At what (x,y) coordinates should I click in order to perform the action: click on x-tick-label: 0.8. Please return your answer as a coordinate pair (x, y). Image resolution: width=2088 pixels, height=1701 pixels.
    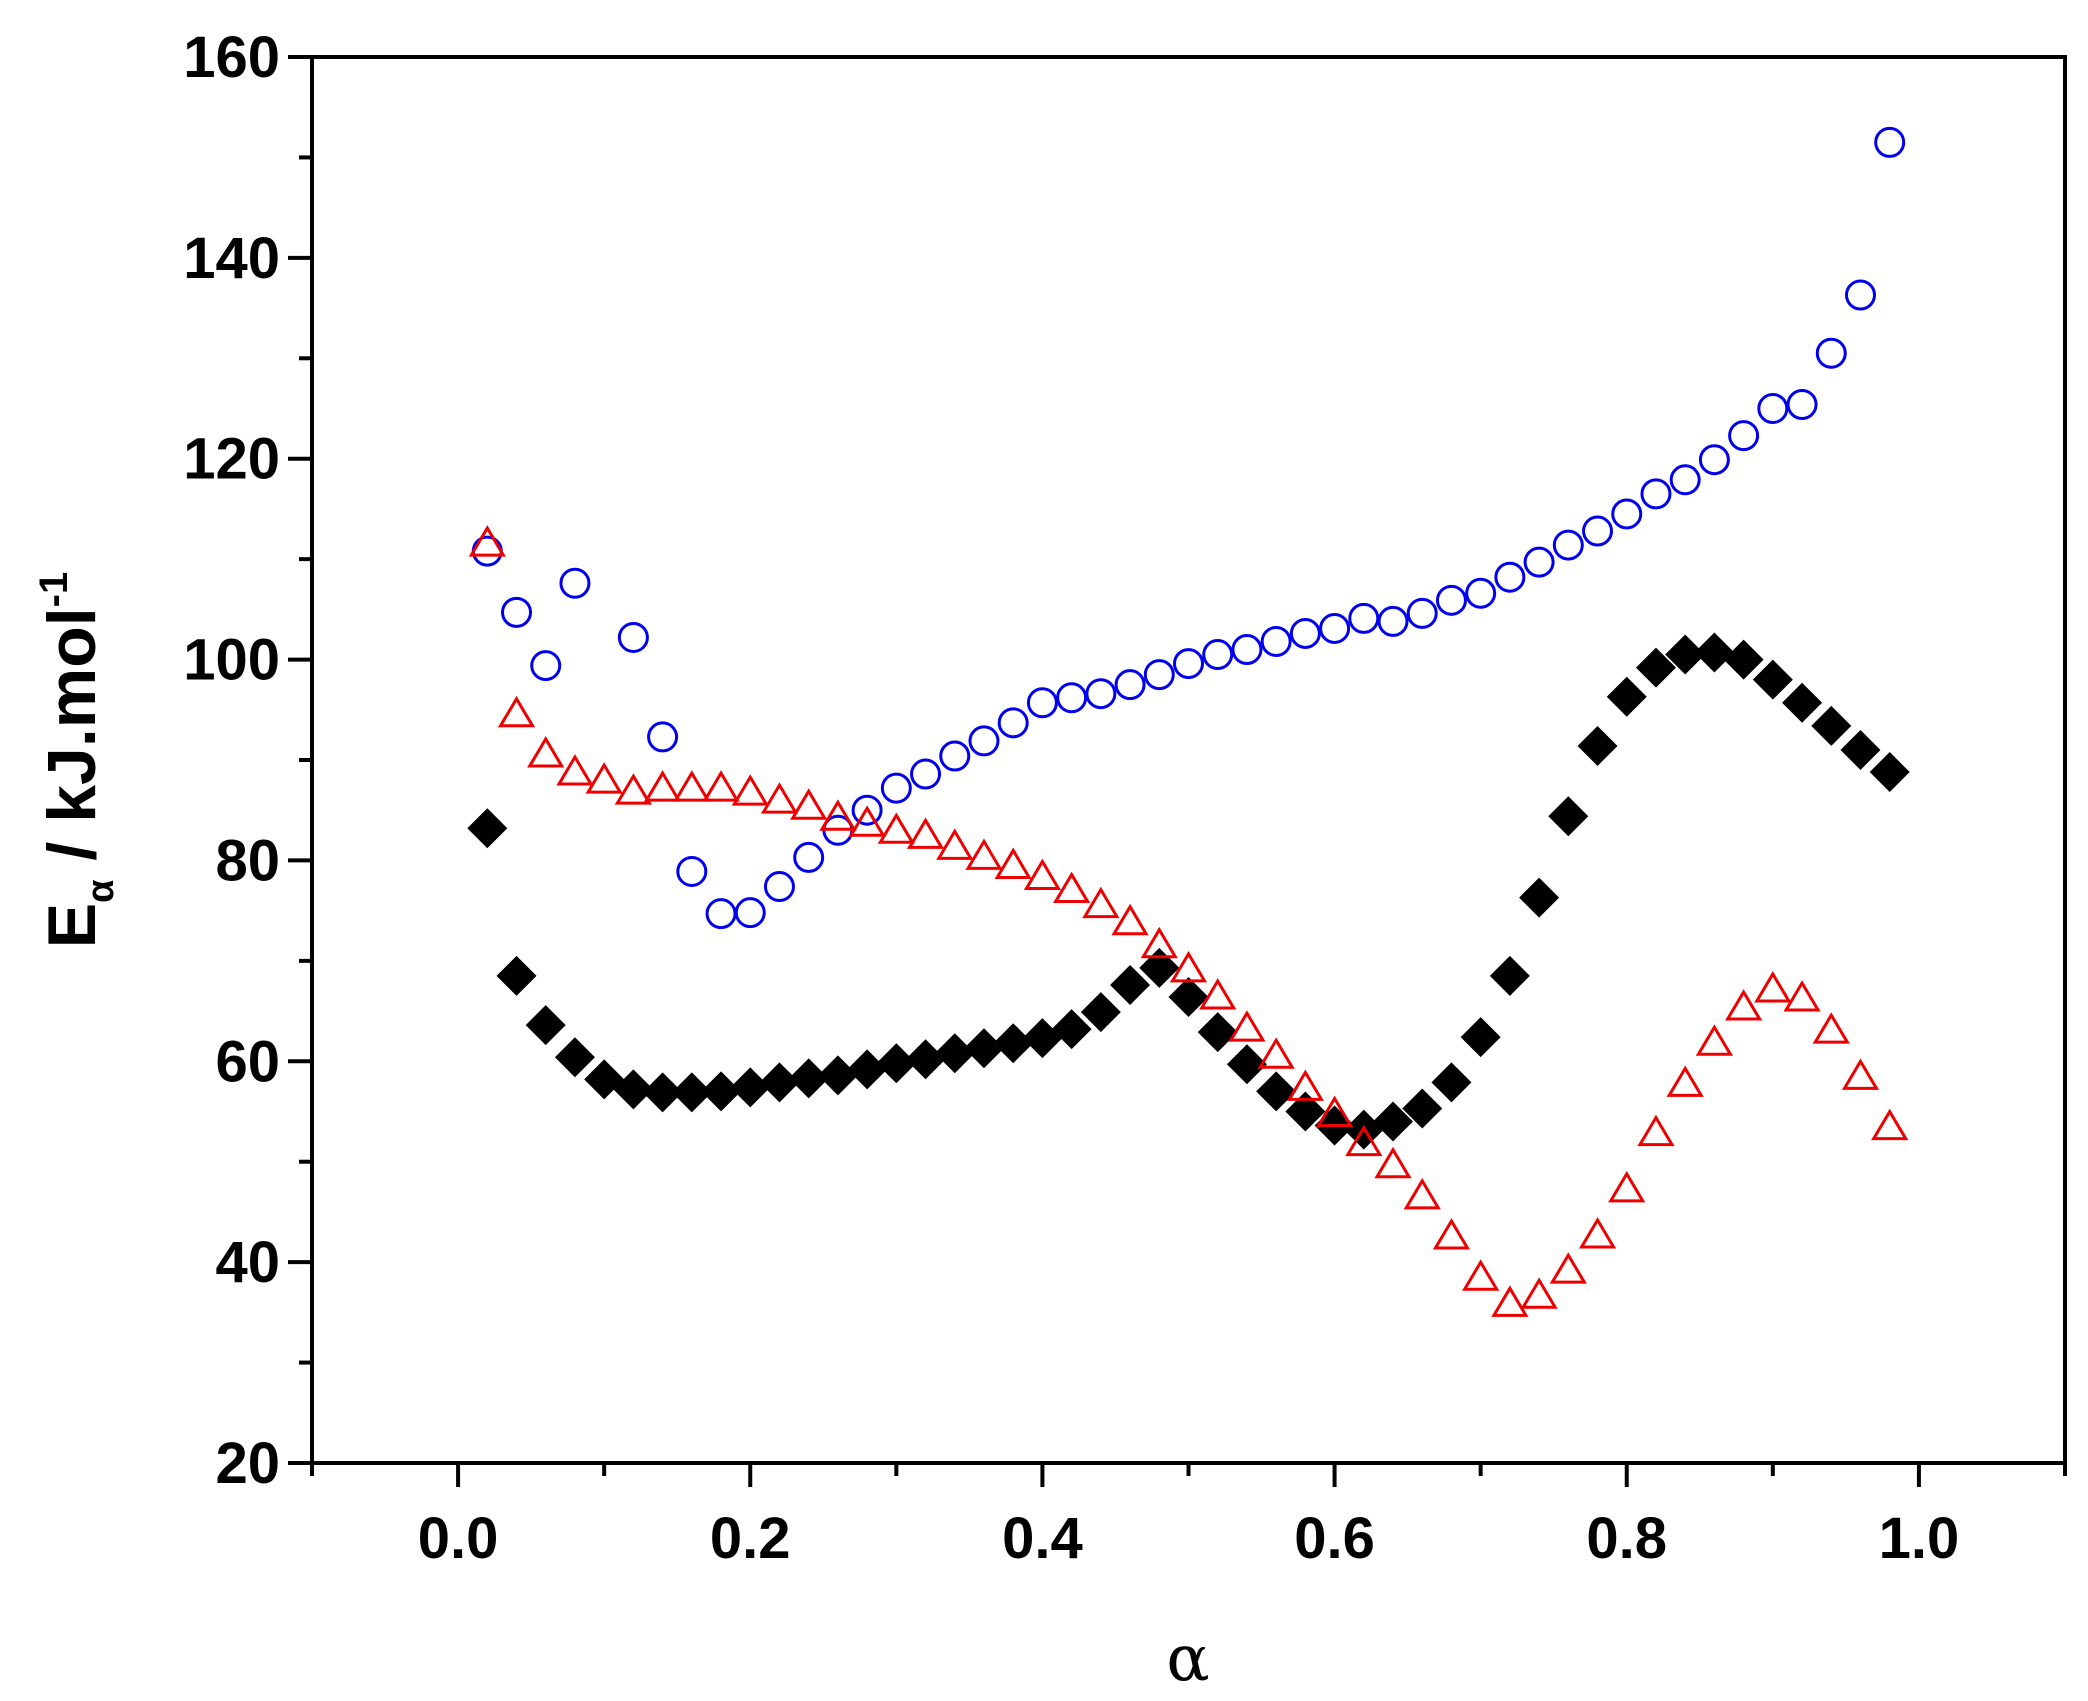
    Looking at the image, I should click on (1626, 1538).